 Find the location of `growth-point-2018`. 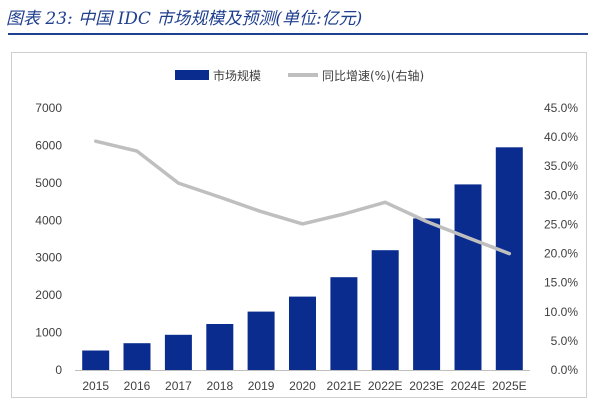

growth-point-2018 is located at coordinates (220, 197).